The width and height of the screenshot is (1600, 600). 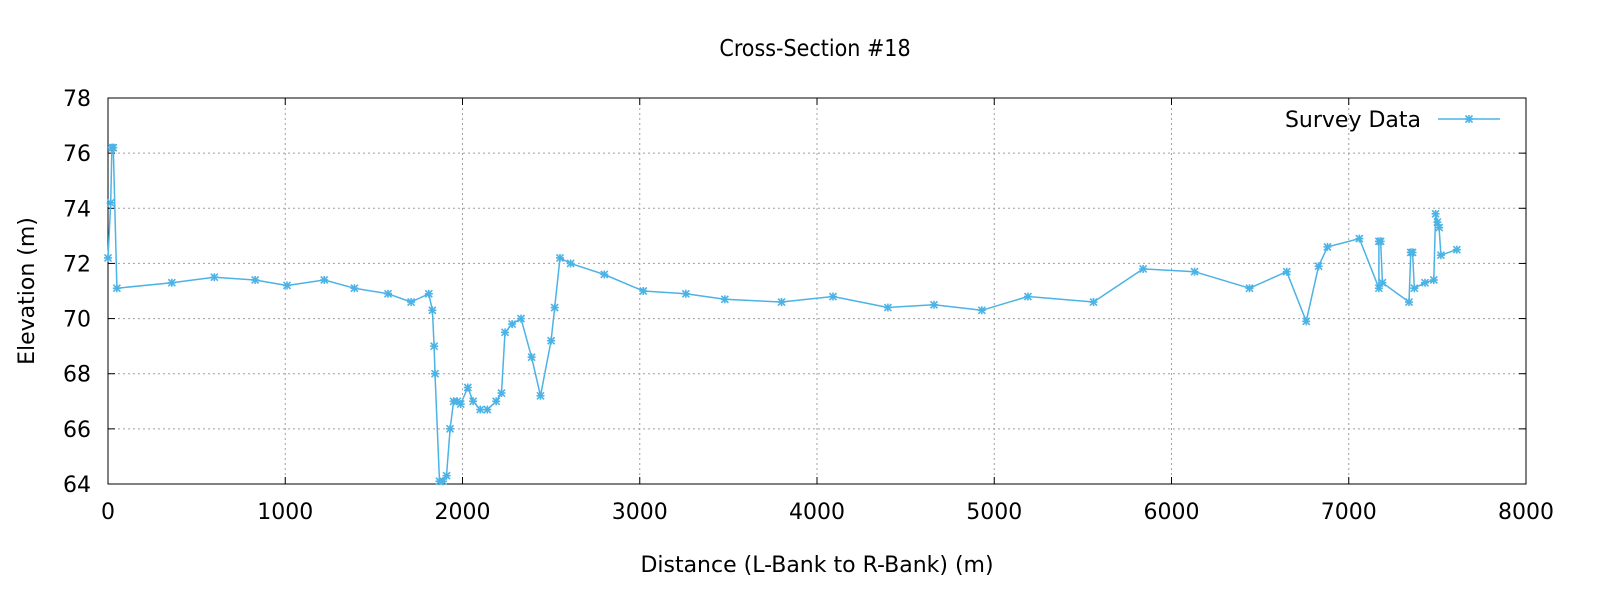 I want to click on legend-marker-point, so click(x=1469, y=119).